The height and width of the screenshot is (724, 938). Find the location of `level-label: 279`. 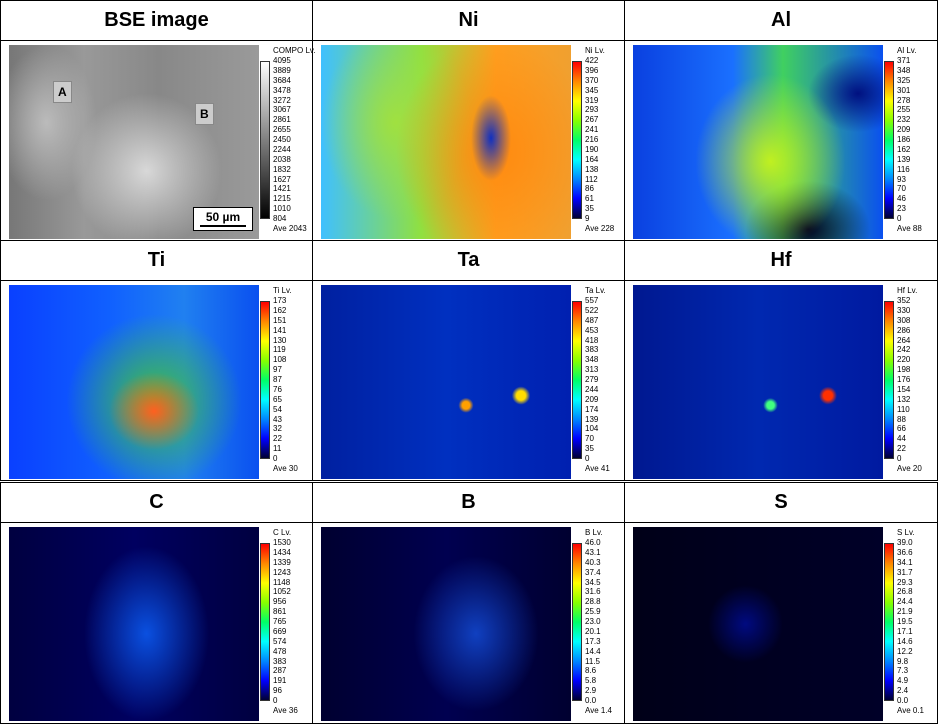

level-label: 279 is located at coordinates (592, 379).